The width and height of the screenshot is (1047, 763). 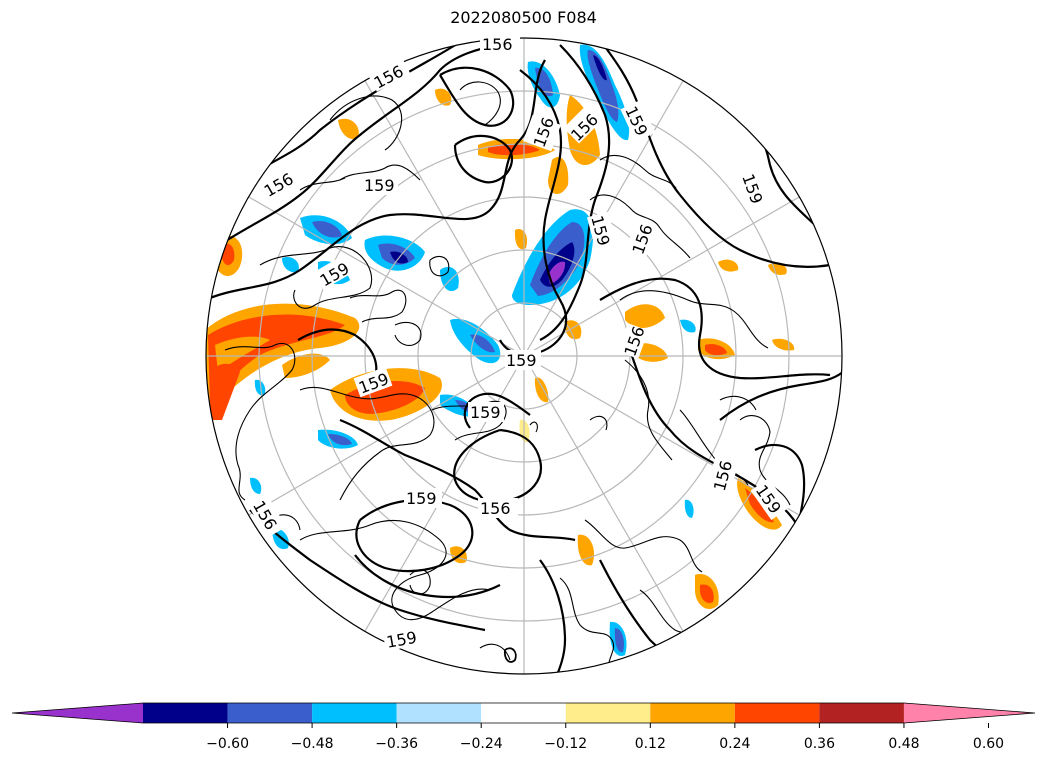 I want to click on colorbar-tick-label: −0.12, so click(x=565, y=744).